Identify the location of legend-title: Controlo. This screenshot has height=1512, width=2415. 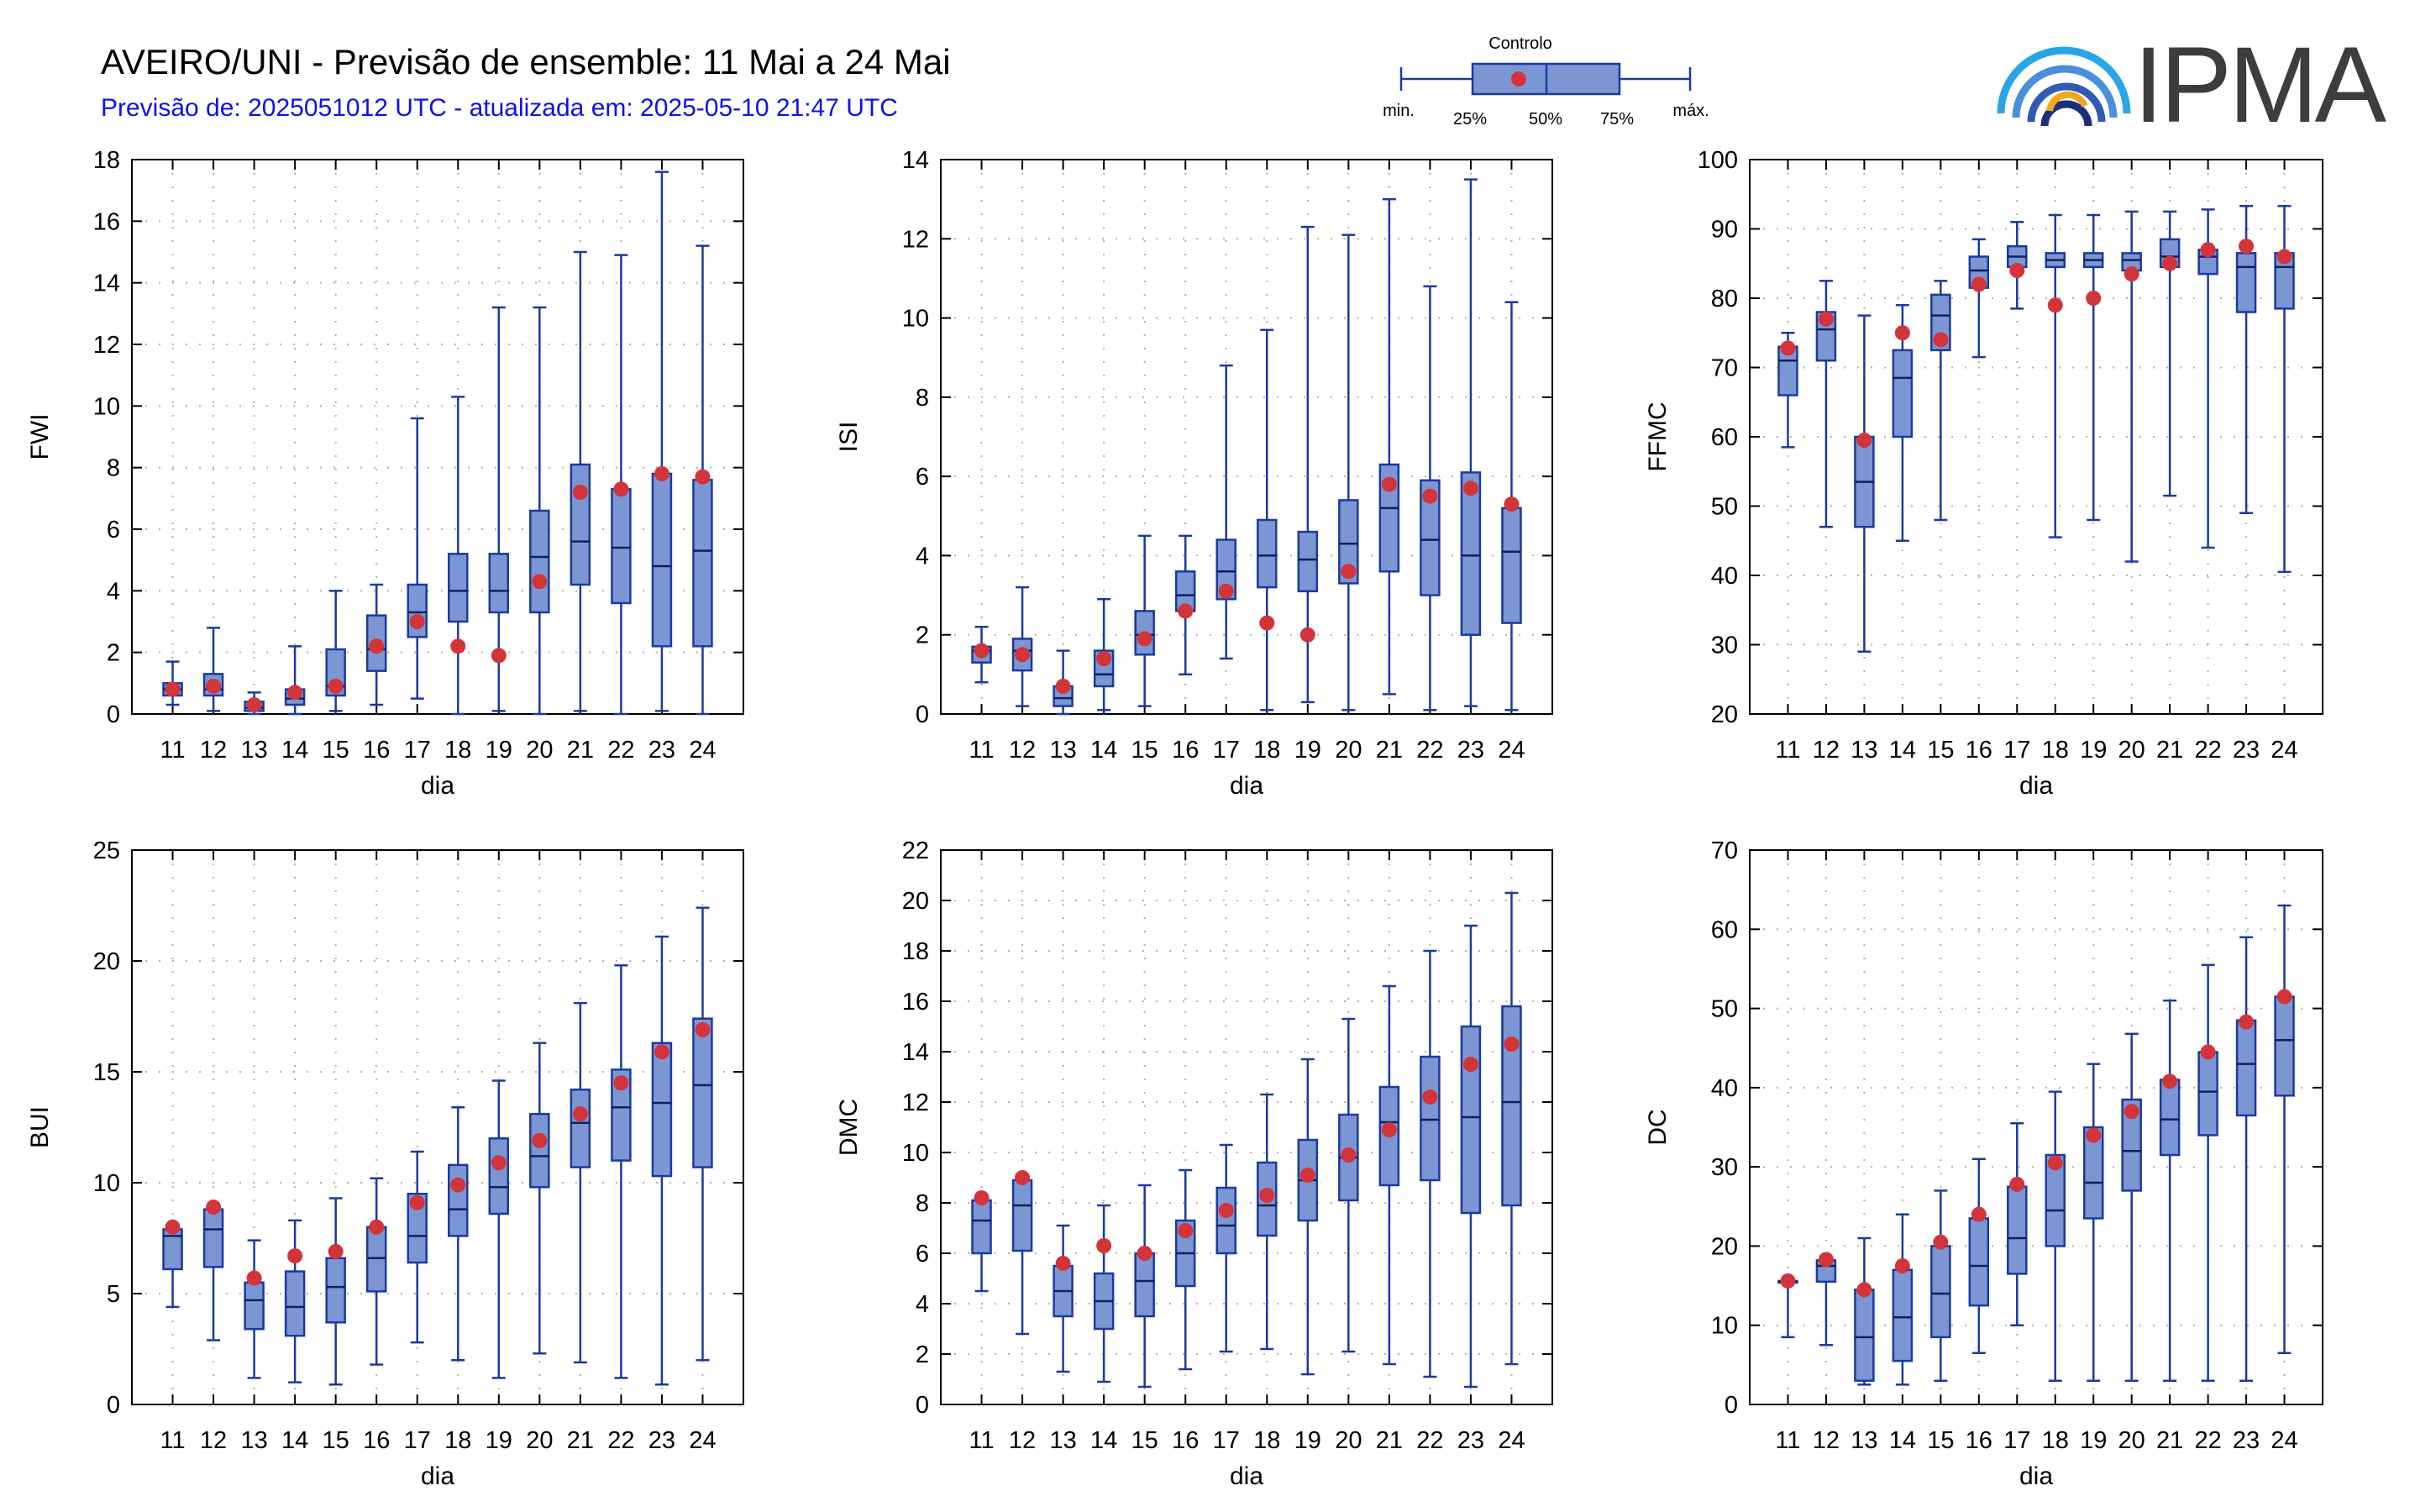
(1520, 43).